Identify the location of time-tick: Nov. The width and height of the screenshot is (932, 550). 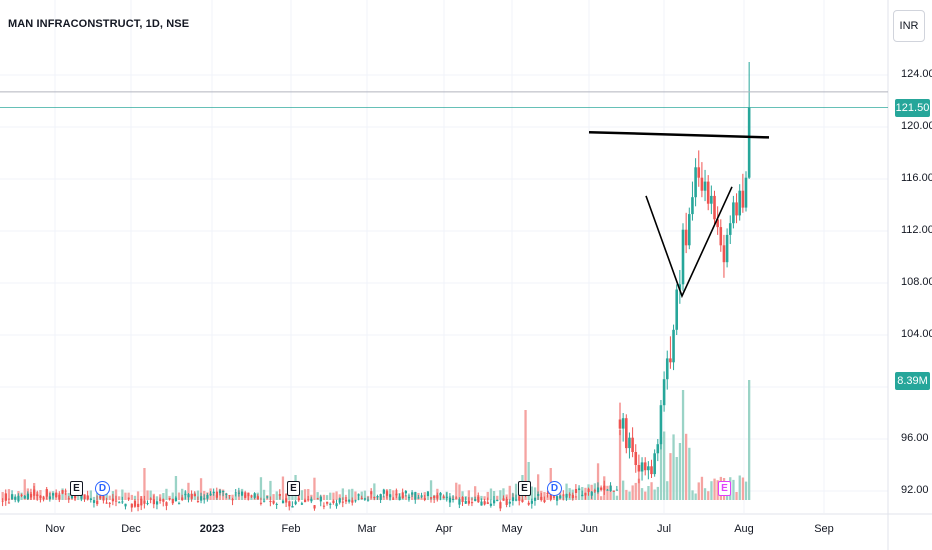
(55, 529).